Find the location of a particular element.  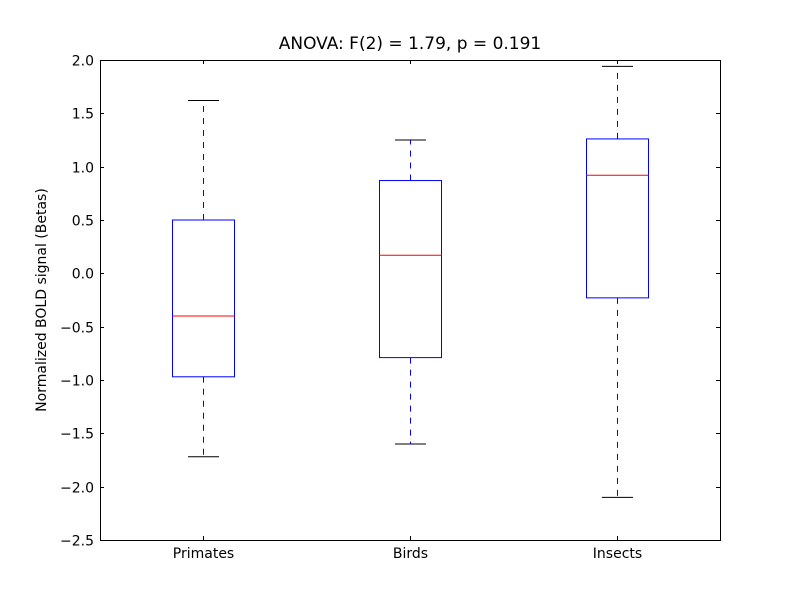

y-tick-label: −1.0 is located at coordinates (77, 382).